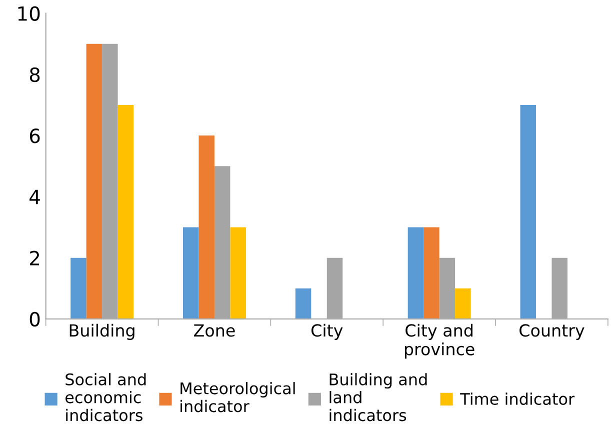 This screenshot has height=443, width=611. I want to click on x-tick-label: City and province, so click(439, 341).